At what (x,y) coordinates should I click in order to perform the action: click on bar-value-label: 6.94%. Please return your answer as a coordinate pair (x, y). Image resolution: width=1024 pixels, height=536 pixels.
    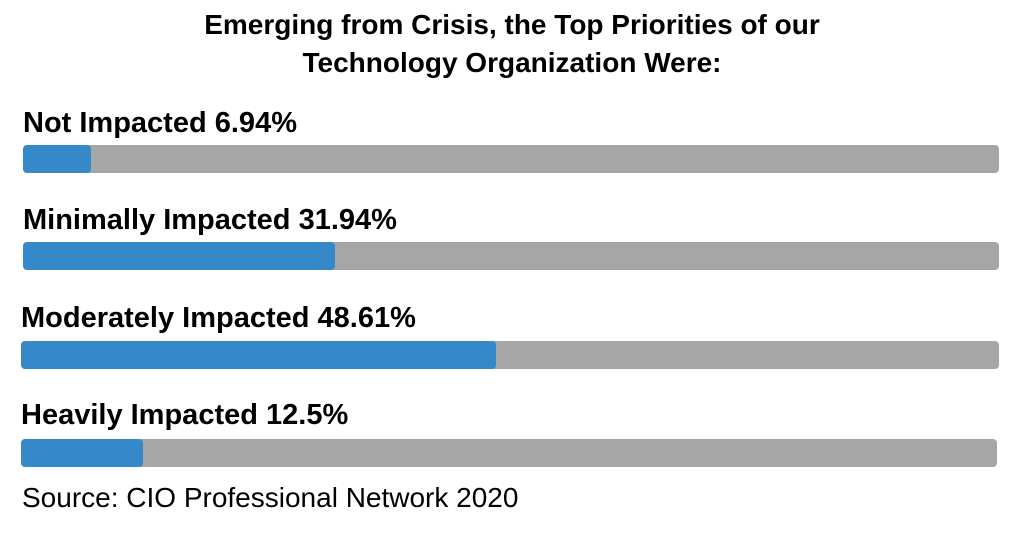
    Looking at the image, I should click on (255, 123).